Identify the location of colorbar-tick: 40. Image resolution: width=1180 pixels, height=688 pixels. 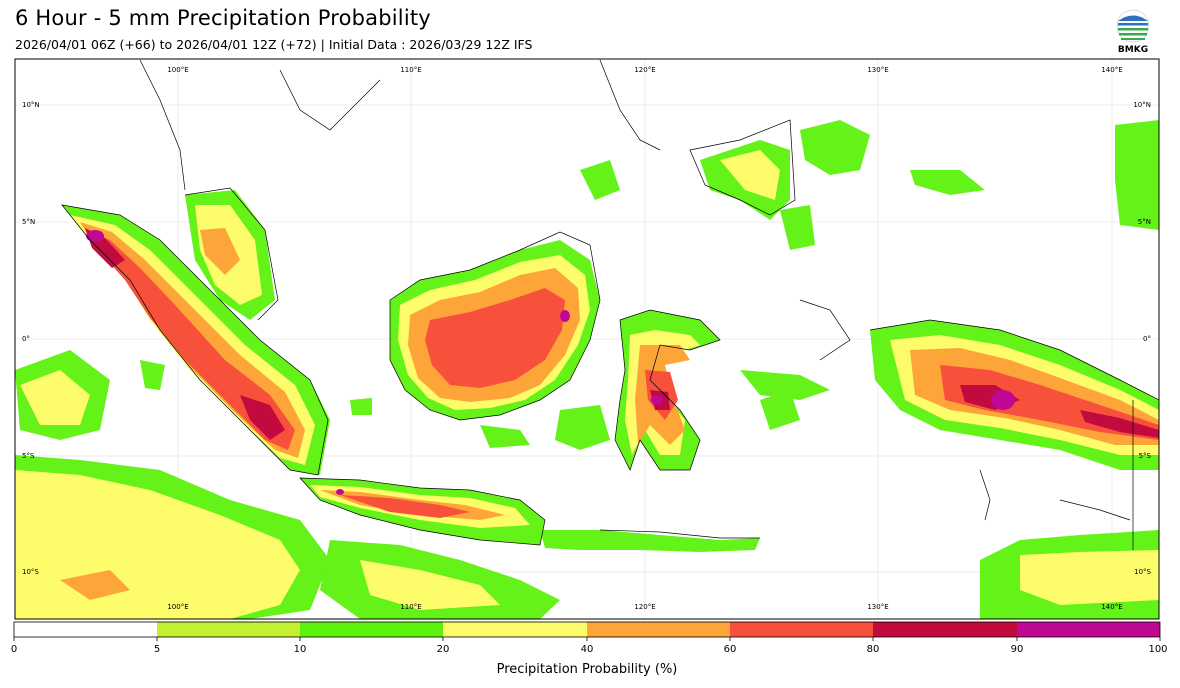
(587, 649).